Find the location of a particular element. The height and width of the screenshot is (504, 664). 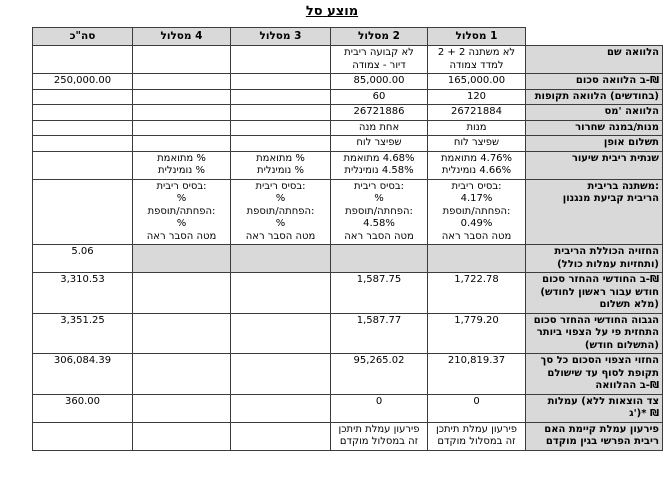

row-label: ‎מס'‎ ‎הלוואה‎ is located at coordinates (594, 112).